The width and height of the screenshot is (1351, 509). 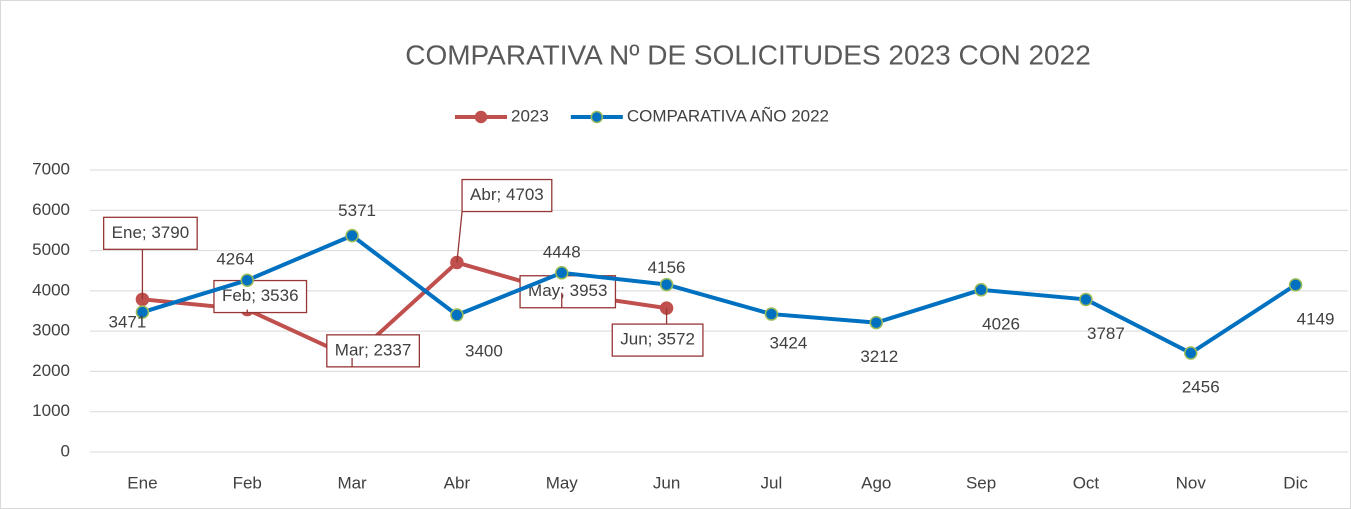 I want to click on y-tick-label: 0, so click(x=65, y=450).